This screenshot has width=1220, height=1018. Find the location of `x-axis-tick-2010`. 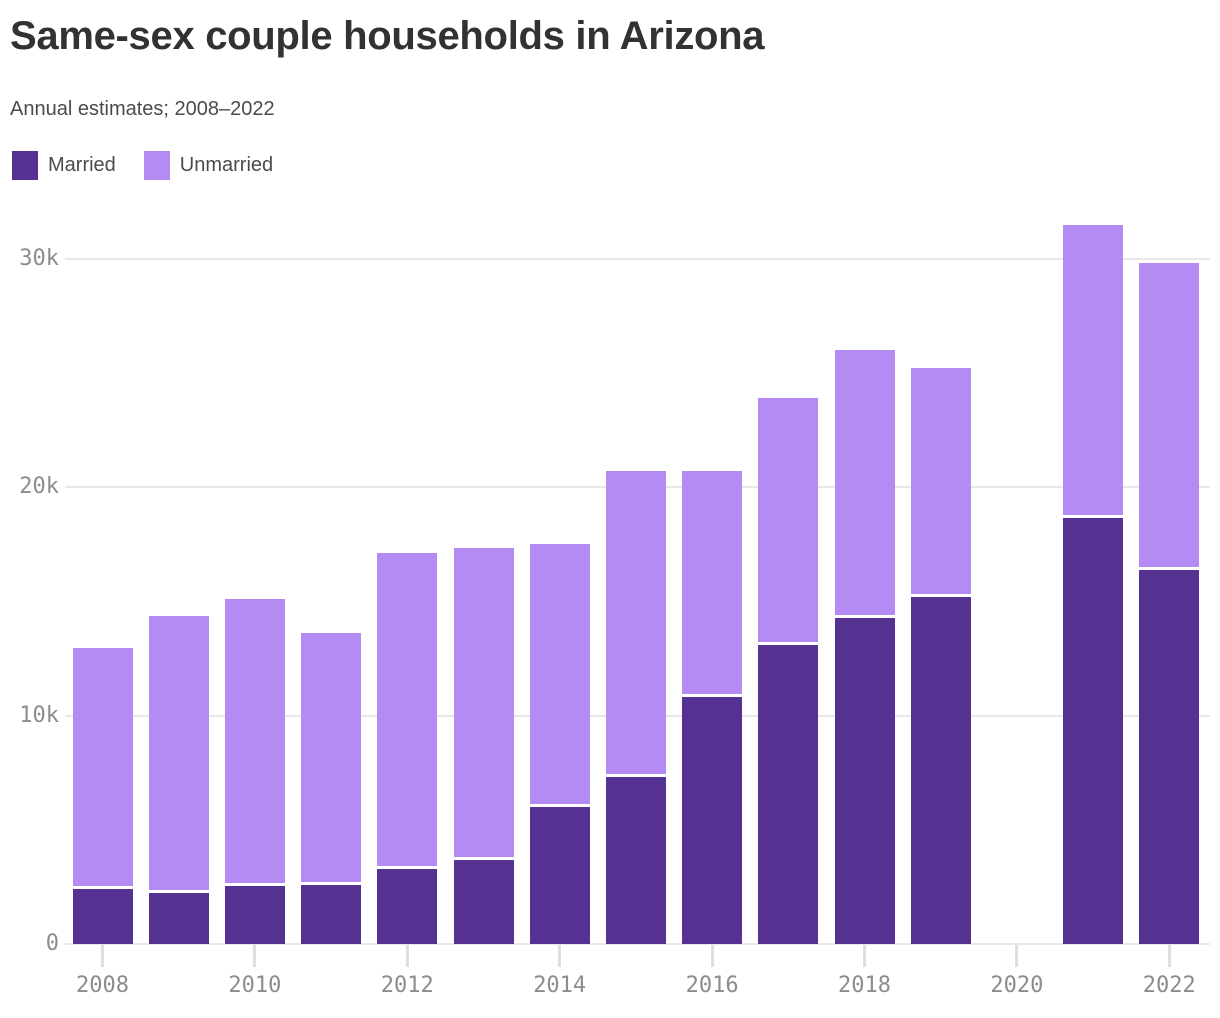

x-axis-tick-2010 is located at coordinates (255, 956).